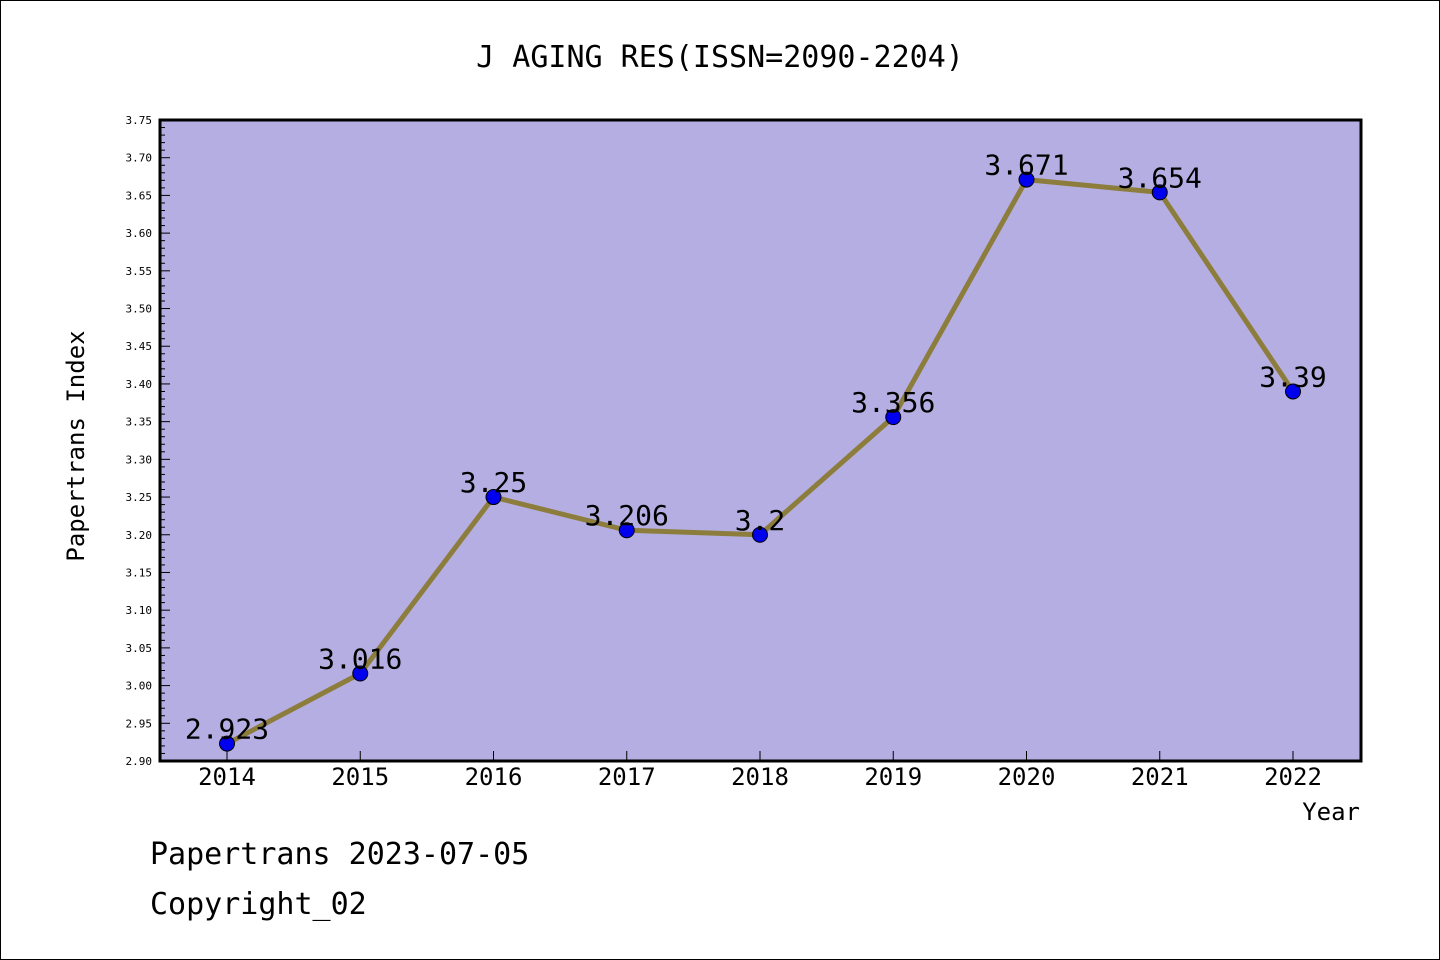 The width and height of the screenshot is (1440, 960). I want to click on x-tick-label: 2018, so click(760, 777).